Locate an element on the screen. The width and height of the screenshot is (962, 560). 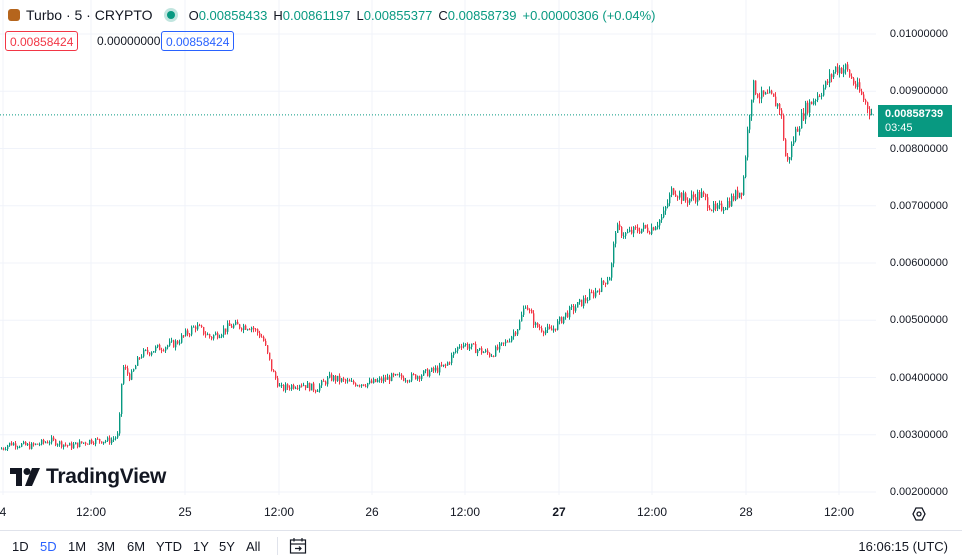
range-button-all: All is located at coordinates (253, 546).